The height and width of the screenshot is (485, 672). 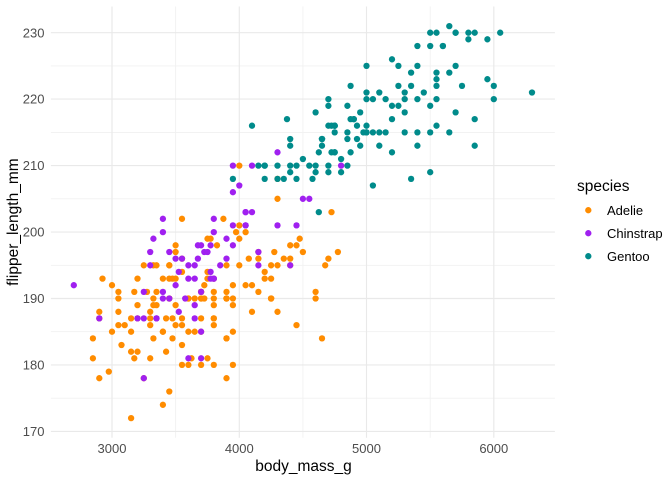 What do you see at coordinates (603, 186) in the screenshot?
I see `svg-text: species` at bounding box center [603, 186].